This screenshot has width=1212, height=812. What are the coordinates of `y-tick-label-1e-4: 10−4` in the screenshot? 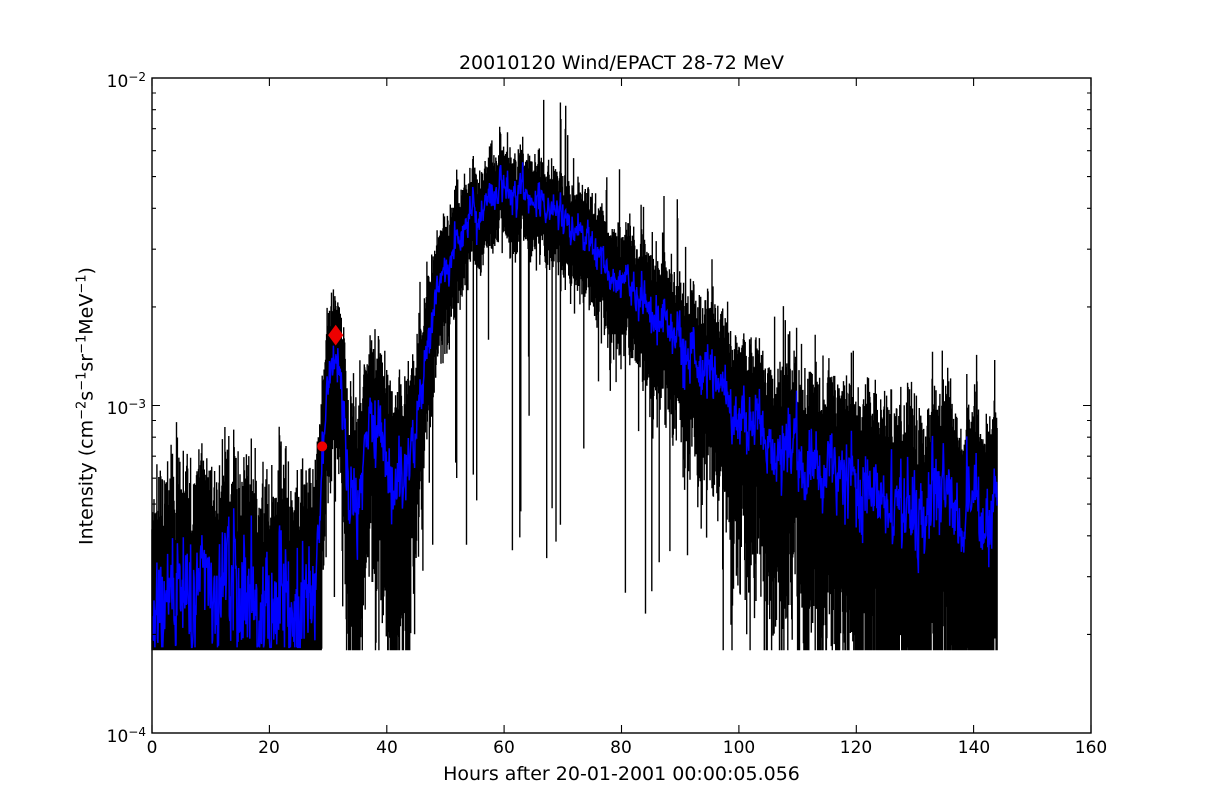 It's located at (115, 735).